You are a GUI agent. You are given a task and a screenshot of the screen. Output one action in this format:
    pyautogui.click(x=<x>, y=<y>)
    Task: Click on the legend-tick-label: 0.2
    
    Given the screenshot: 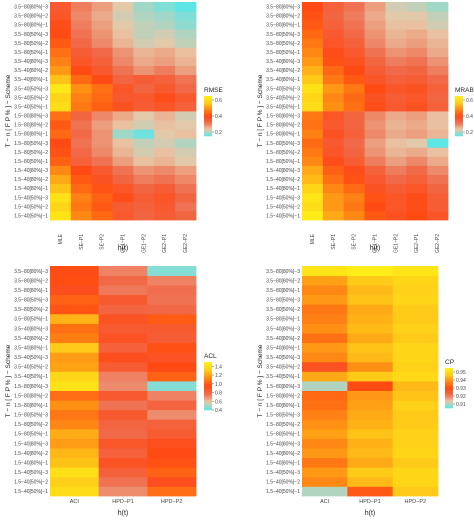 What is the action you would take?
    pyautogui.click(x=218, y=133)
    